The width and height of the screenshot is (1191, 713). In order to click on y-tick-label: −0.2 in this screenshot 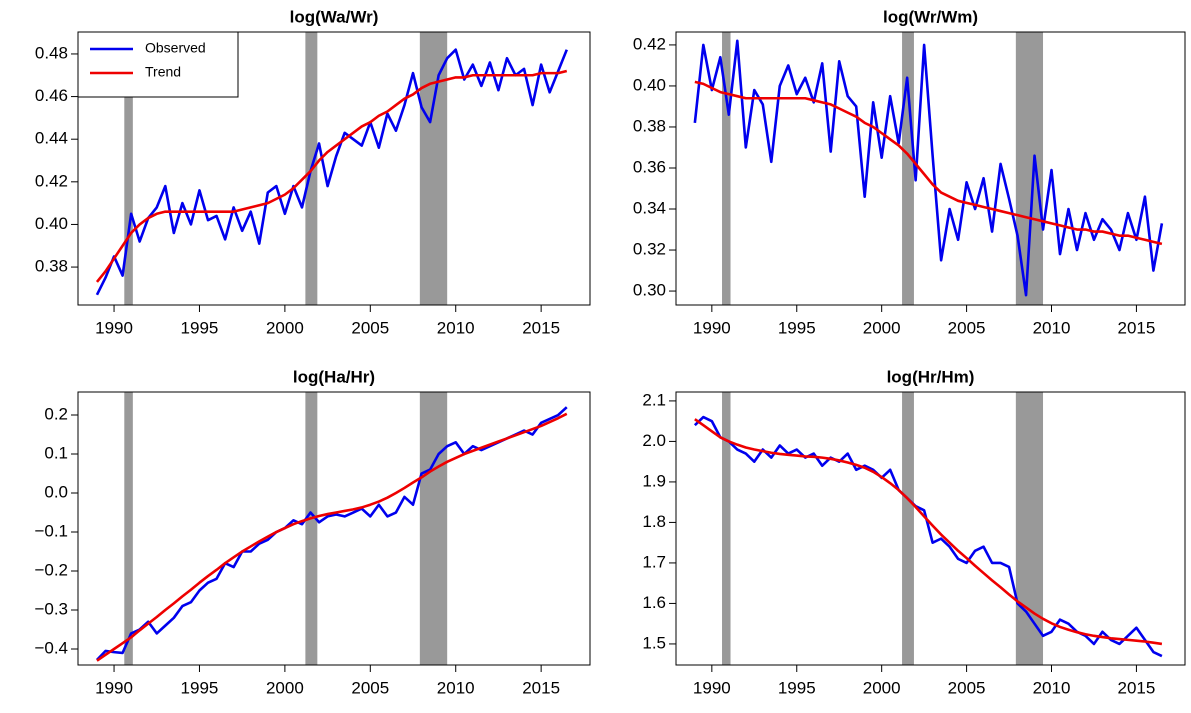, I will do `click(51, 569)`.